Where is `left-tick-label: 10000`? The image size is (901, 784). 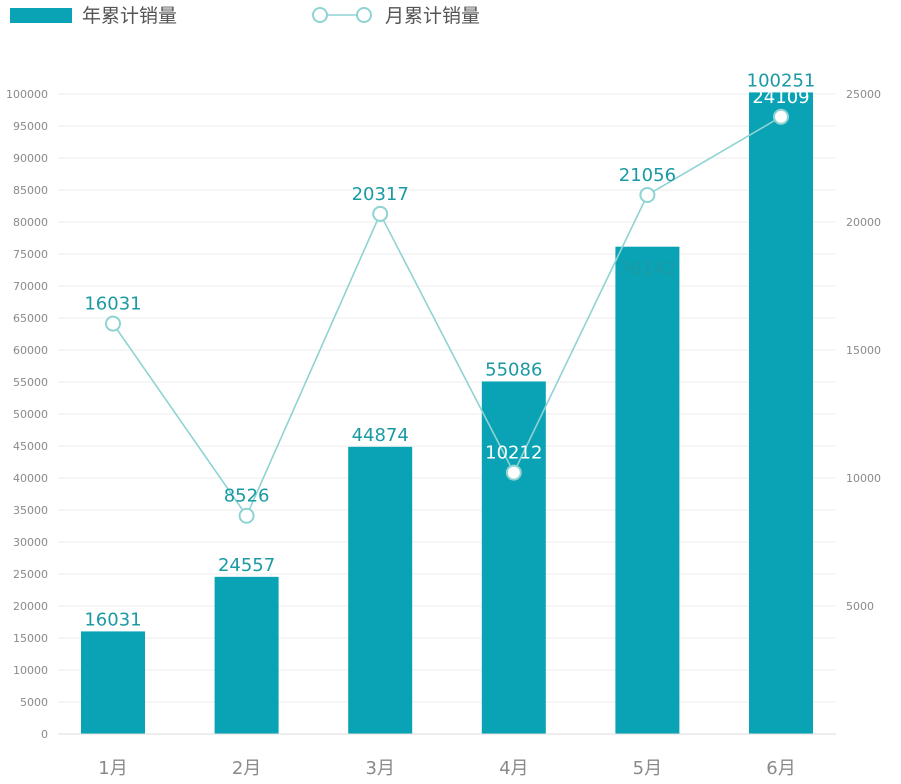
left-tick-label: 10000 is located at coordinates (30, 670).